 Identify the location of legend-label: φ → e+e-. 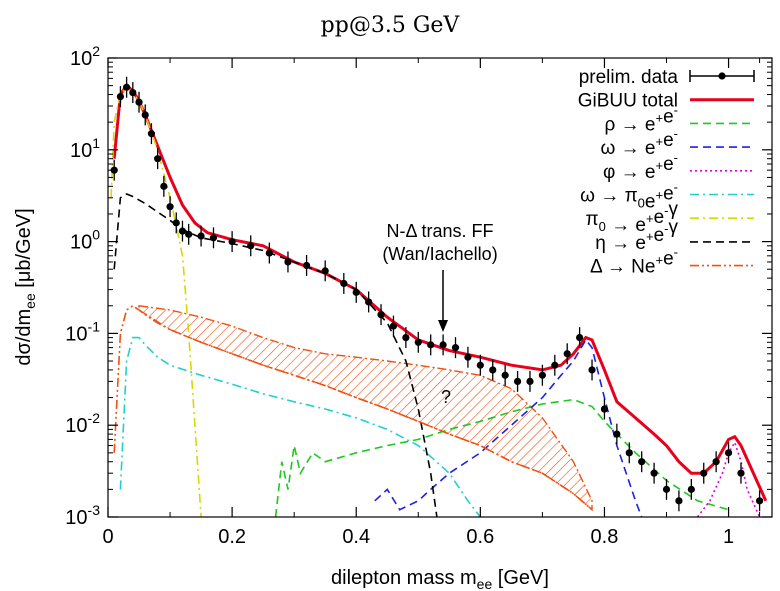
(640, 166).